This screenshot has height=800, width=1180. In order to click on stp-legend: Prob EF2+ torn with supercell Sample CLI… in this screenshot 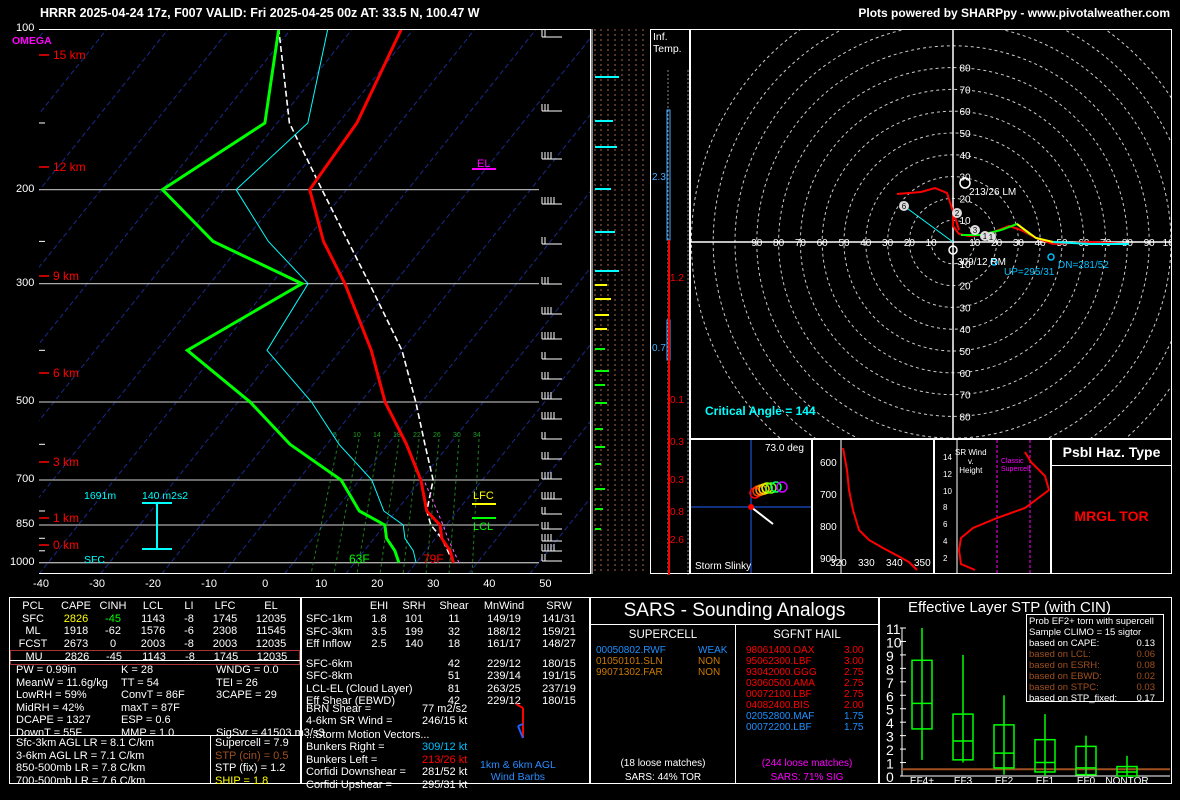, I will do `click(1095, 659)`.